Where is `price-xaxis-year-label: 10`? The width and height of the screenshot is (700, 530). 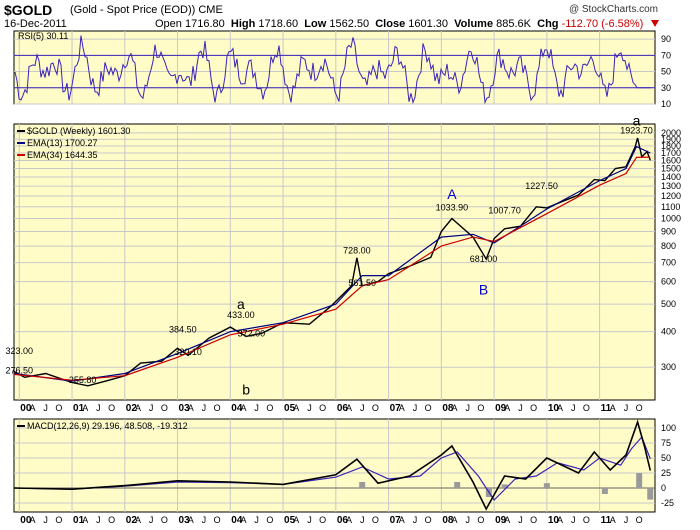 price-xaxis-year-label: 10 is located at coordinates (554, 408).